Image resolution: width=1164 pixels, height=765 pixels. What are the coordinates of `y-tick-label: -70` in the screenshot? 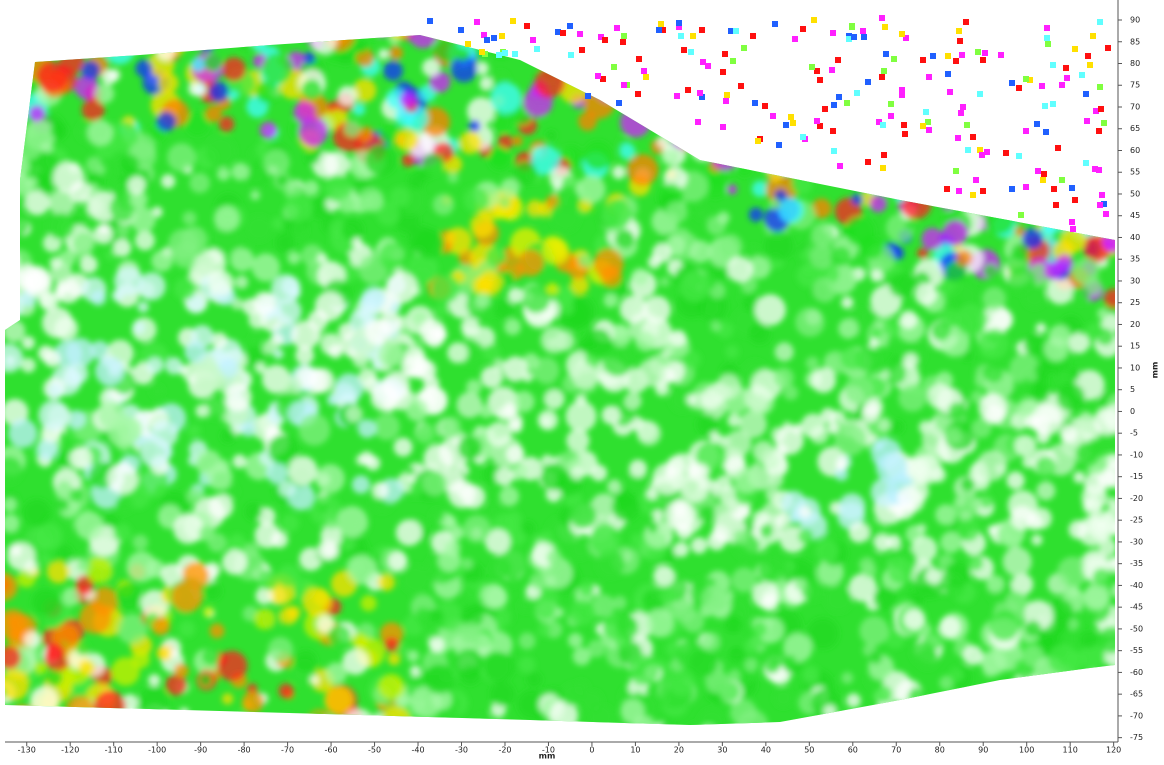 It's located at (1136, 715).